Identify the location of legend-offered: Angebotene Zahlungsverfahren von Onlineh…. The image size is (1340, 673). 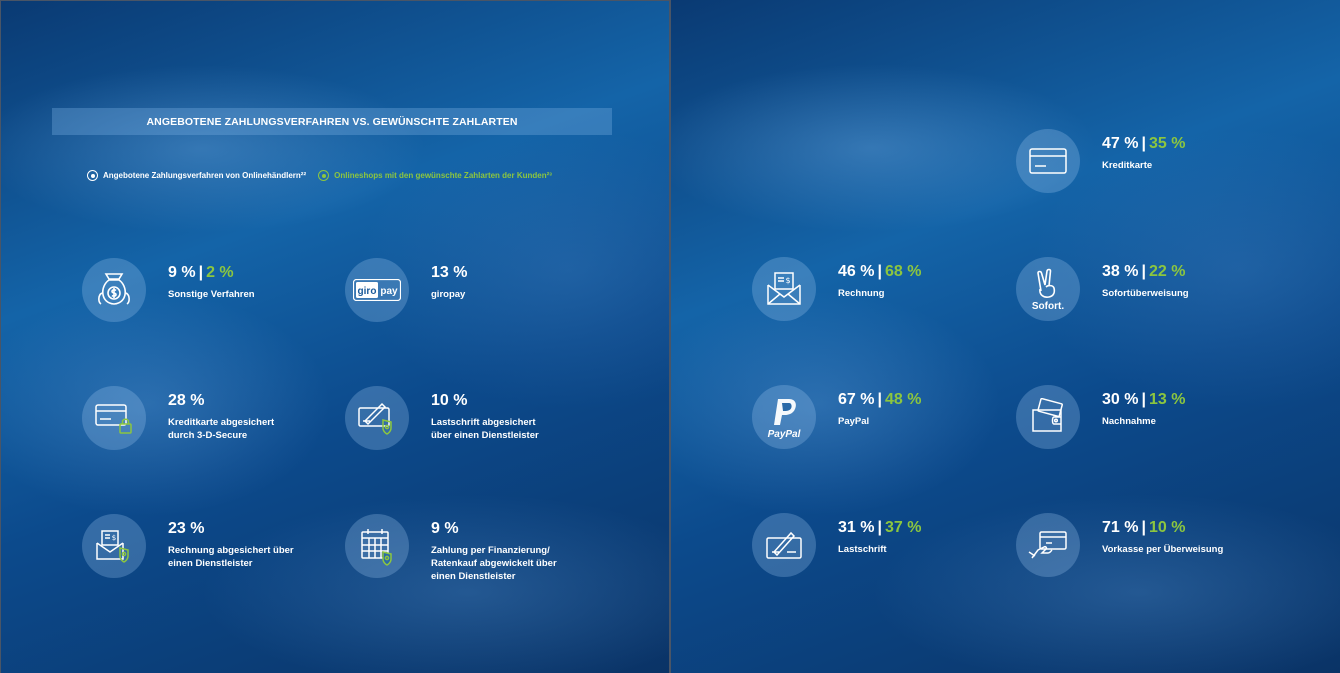
(196, 175).